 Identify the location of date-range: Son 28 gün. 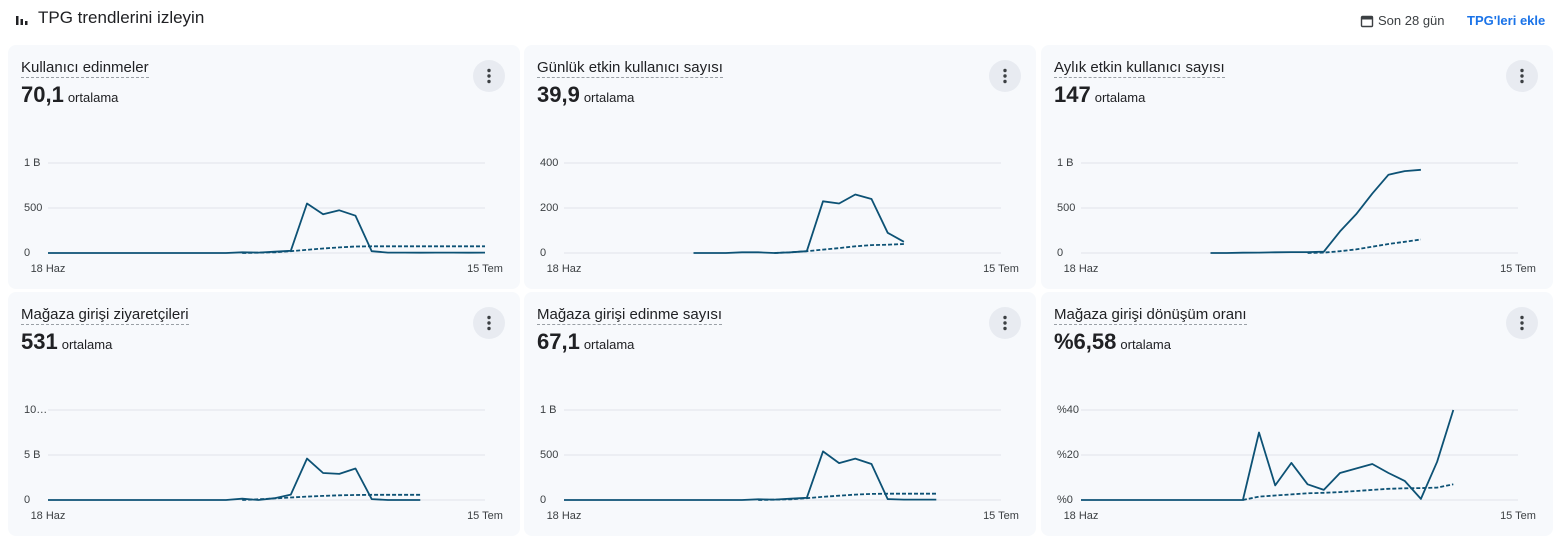
(1411, 20).